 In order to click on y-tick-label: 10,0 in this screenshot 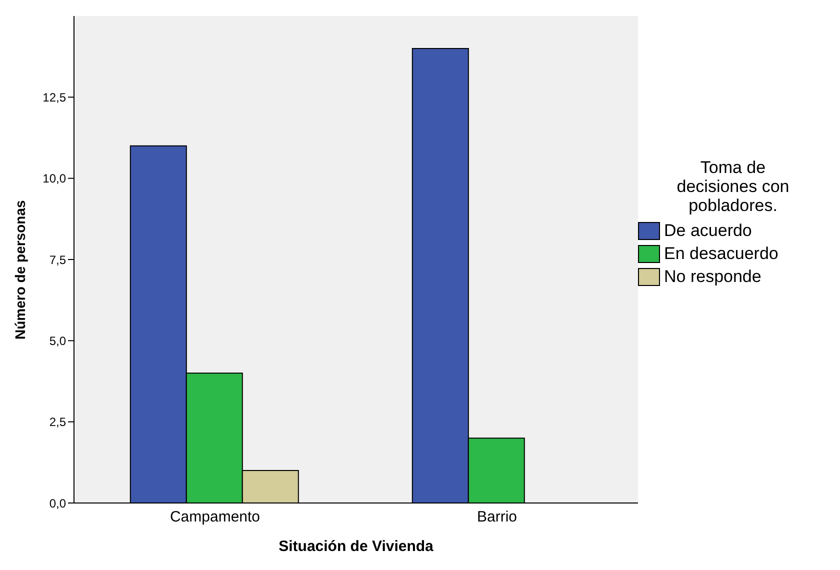, I will do `click(54, 179)`.